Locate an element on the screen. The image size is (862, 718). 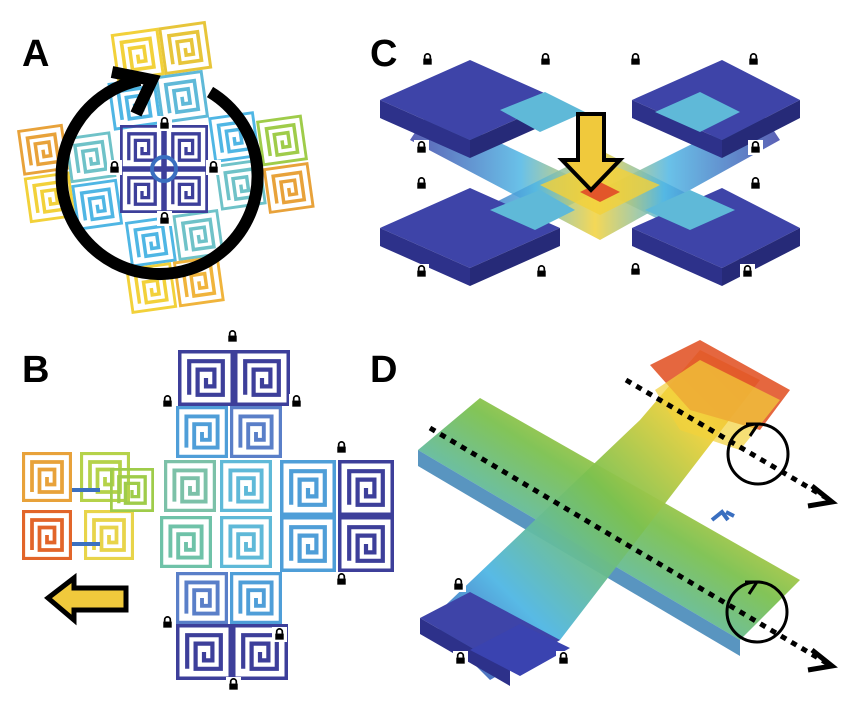
panel-label-d: D is located at coordinates (383, 370).